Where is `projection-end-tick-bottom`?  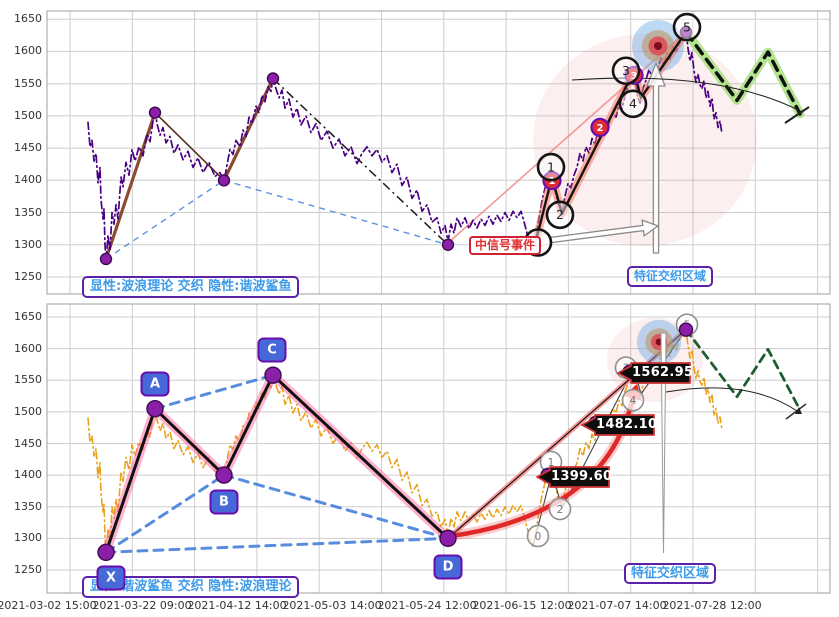 projection-end-tick-bottom is located at coordinates (796, 411).